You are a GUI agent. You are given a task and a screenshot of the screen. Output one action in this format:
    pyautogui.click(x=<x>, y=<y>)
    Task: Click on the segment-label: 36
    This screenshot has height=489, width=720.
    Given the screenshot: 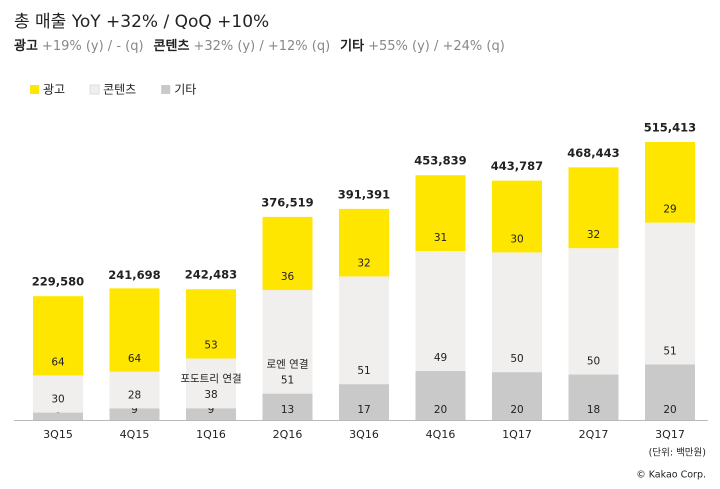 What is the action you would take?
    pyautogui.click(x=288, y=277)
    